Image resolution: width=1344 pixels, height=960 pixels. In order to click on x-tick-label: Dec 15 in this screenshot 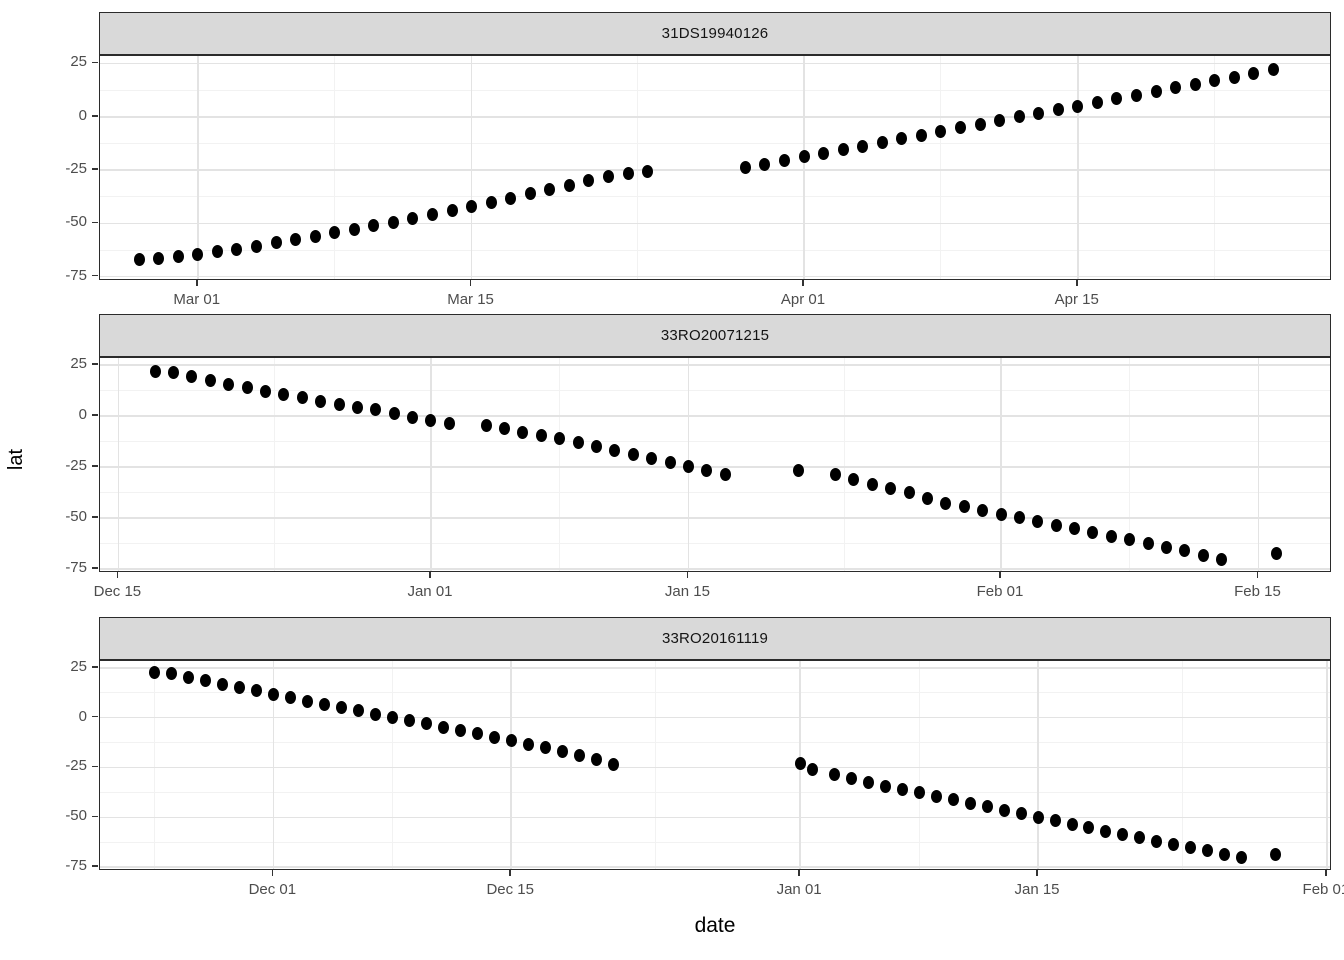, I will do `click(117, 591)`.